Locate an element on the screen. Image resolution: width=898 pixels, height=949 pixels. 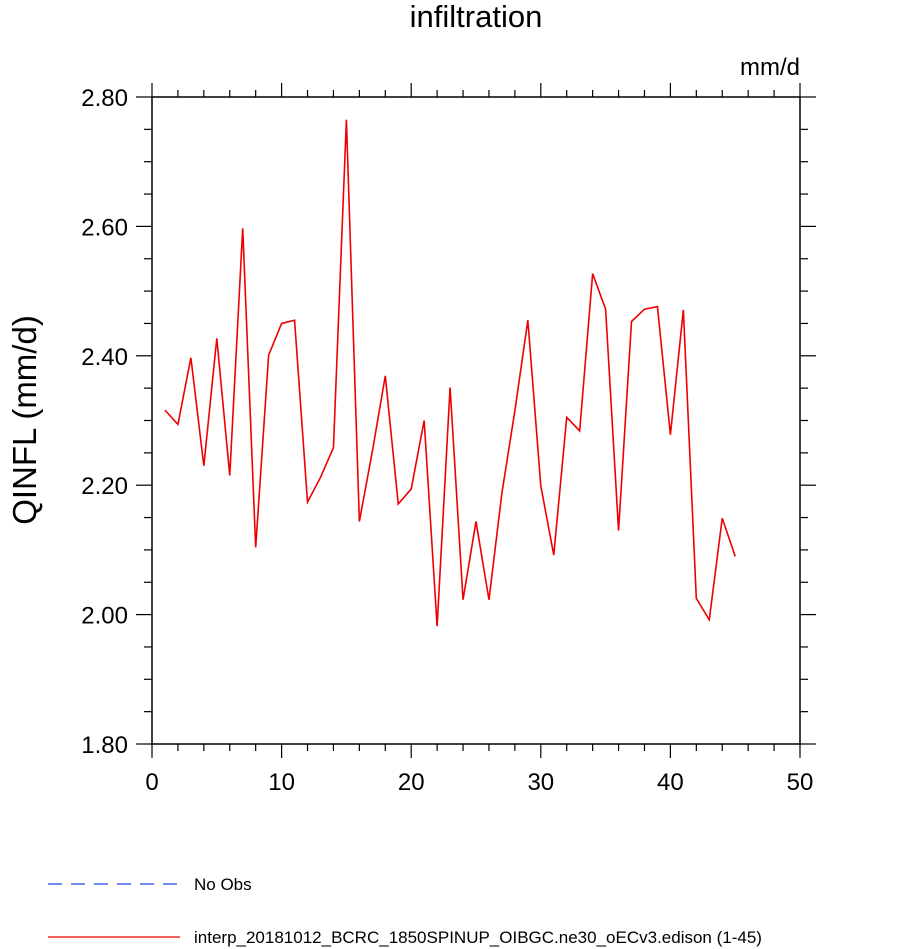
x-tick-label: 20 is located at coordinates (411, 782).